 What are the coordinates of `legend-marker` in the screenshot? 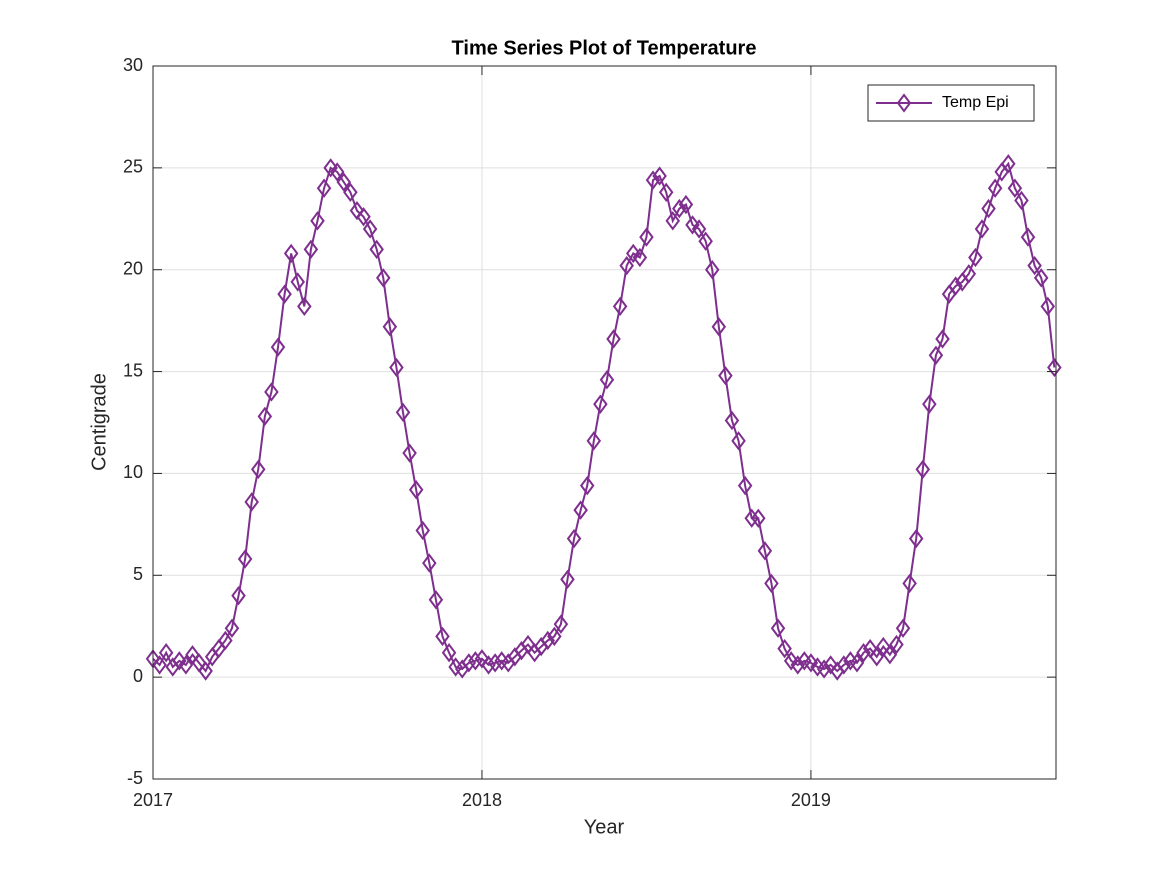 It's located at (904, 103).